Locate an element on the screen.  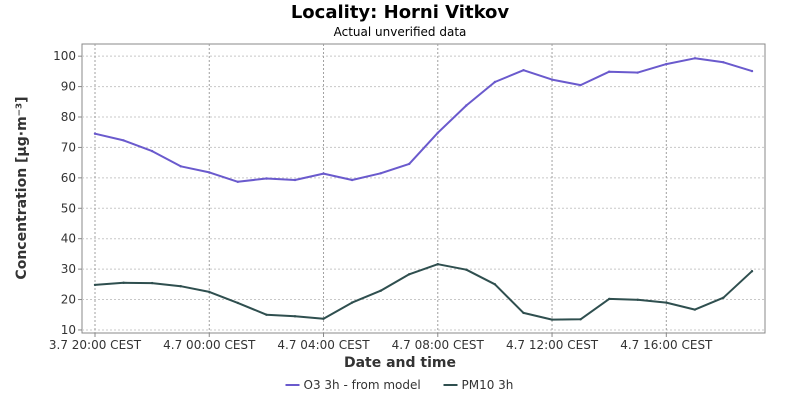
y-tick-label: 90 is located at coordinates (68, 87).